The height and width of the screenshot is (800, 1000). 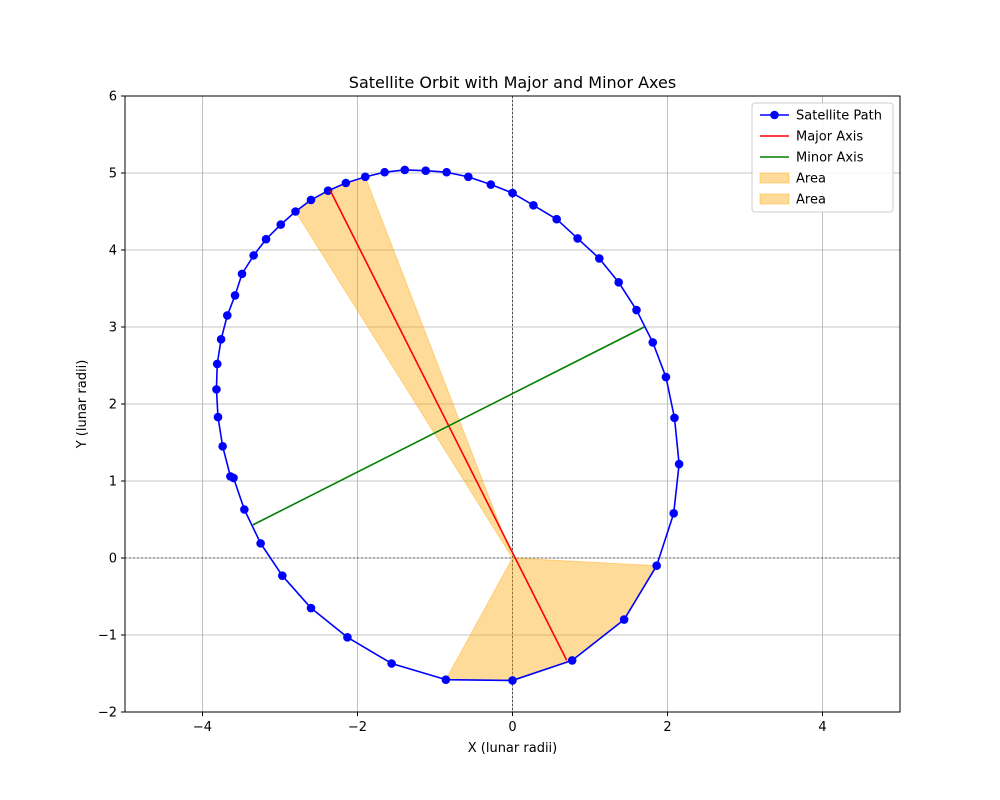 I want to click on minor-axis-line, so click(x=448, y=426).